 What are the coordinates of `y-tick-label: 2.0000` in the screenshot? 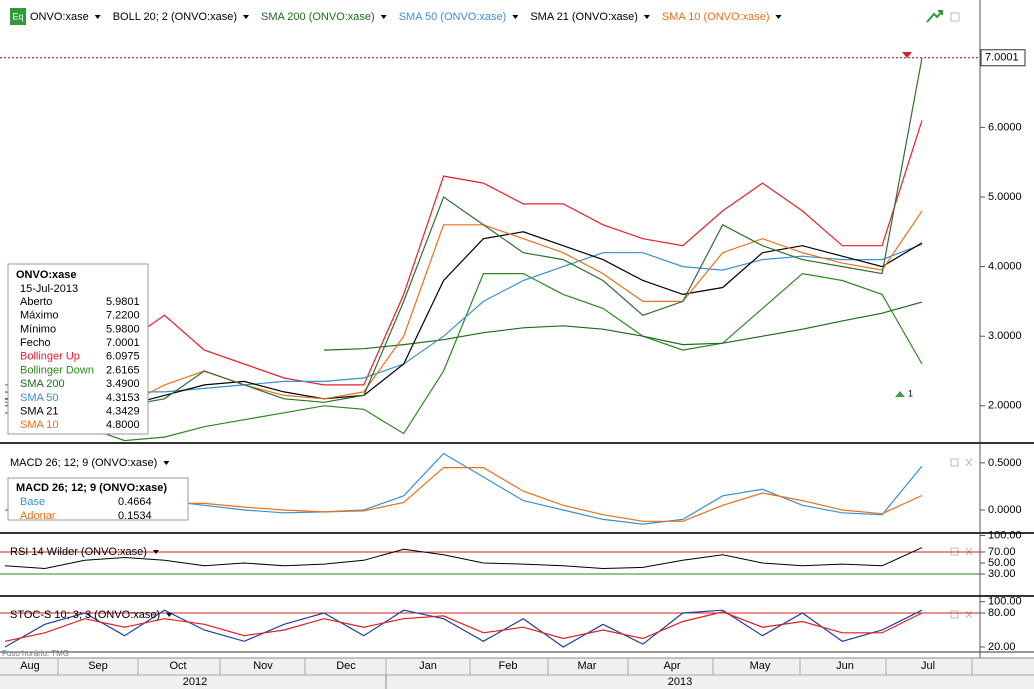 It's located at (1005, 406).